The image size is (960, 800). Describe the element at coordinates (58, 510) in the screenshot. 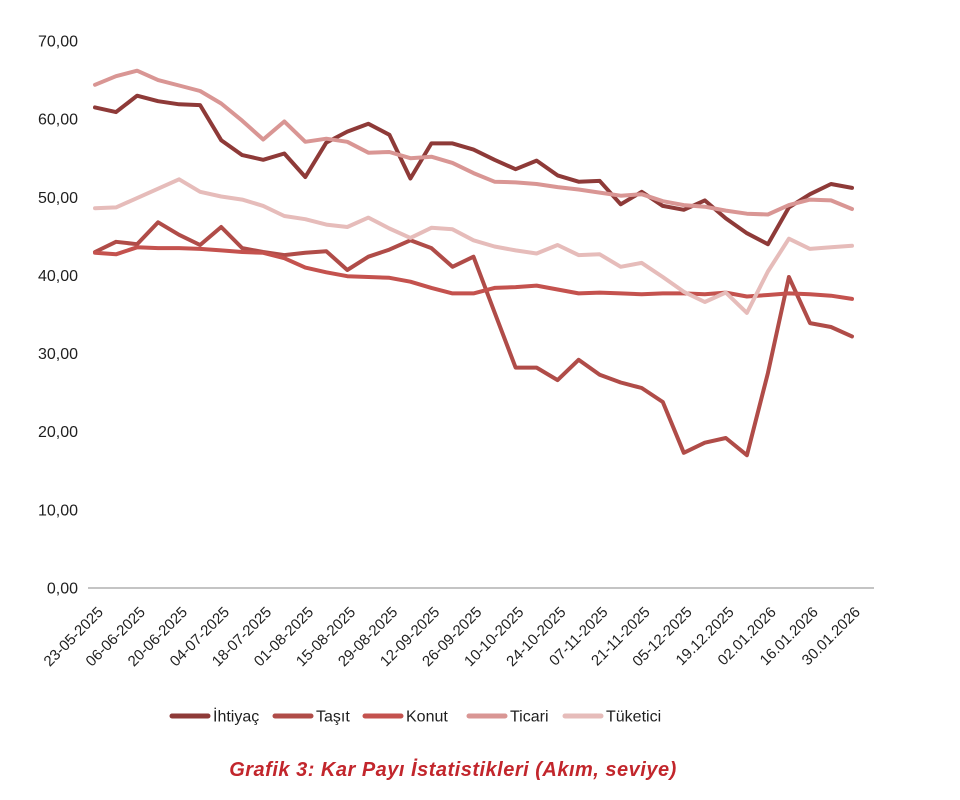

I see `y-tick-label: 10,00` at that location.